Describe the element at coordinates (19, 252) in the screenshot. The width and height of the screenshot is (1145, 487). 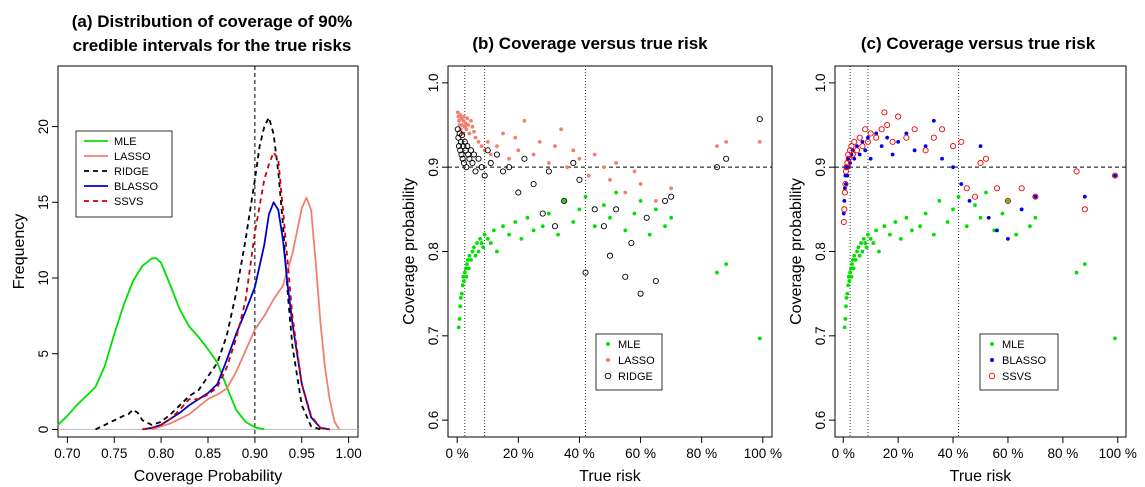
I see `y-axis-label-a: Frequency` at that location.